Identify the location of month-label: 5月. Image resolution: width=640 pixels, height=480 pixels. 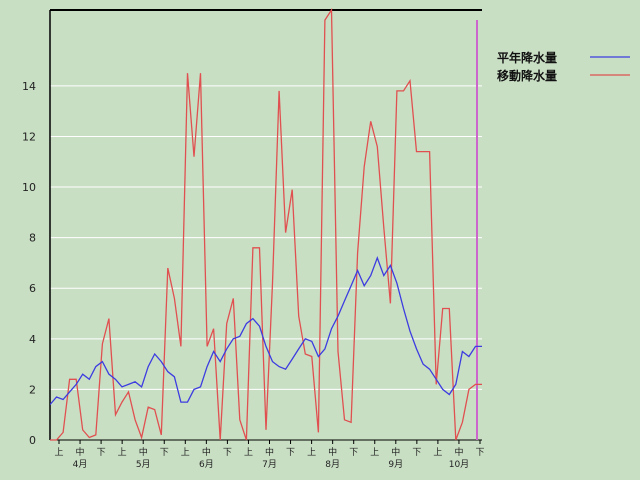
(143, 464).